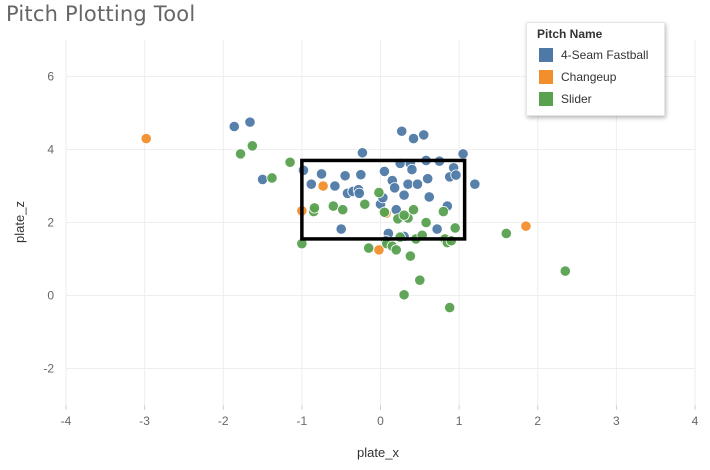 The height and width of the screenshot is (470, 710). What do you see at coordinates (537, 421) in the screenshot?
I see `x-tick-label: 2` at bounding box center [537, 421].